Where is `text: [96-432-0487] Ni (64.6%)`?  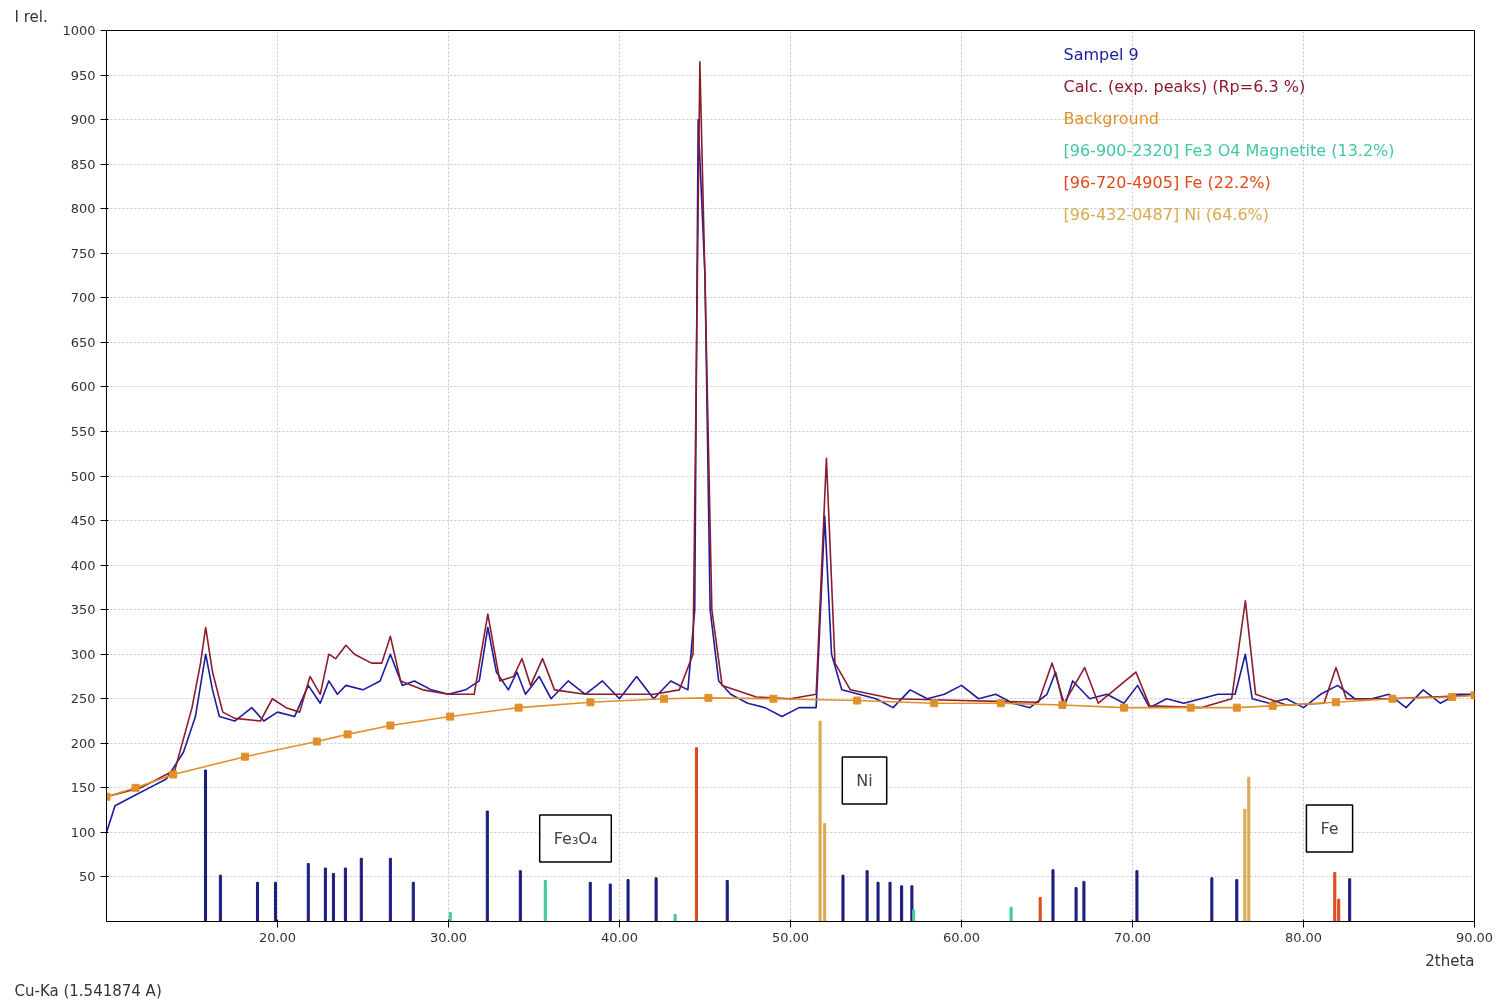 text: [96-432-0487] Ni (64.6%) is located at coordinates (1166, 214).